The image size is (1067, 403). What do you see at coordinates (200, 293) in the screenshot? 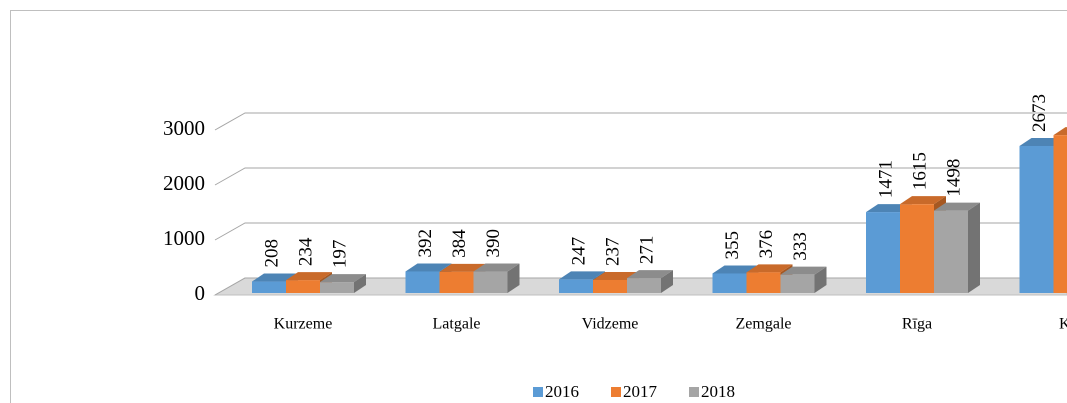
I see `y-tick-label: 0` at bounding box center [200, 293].